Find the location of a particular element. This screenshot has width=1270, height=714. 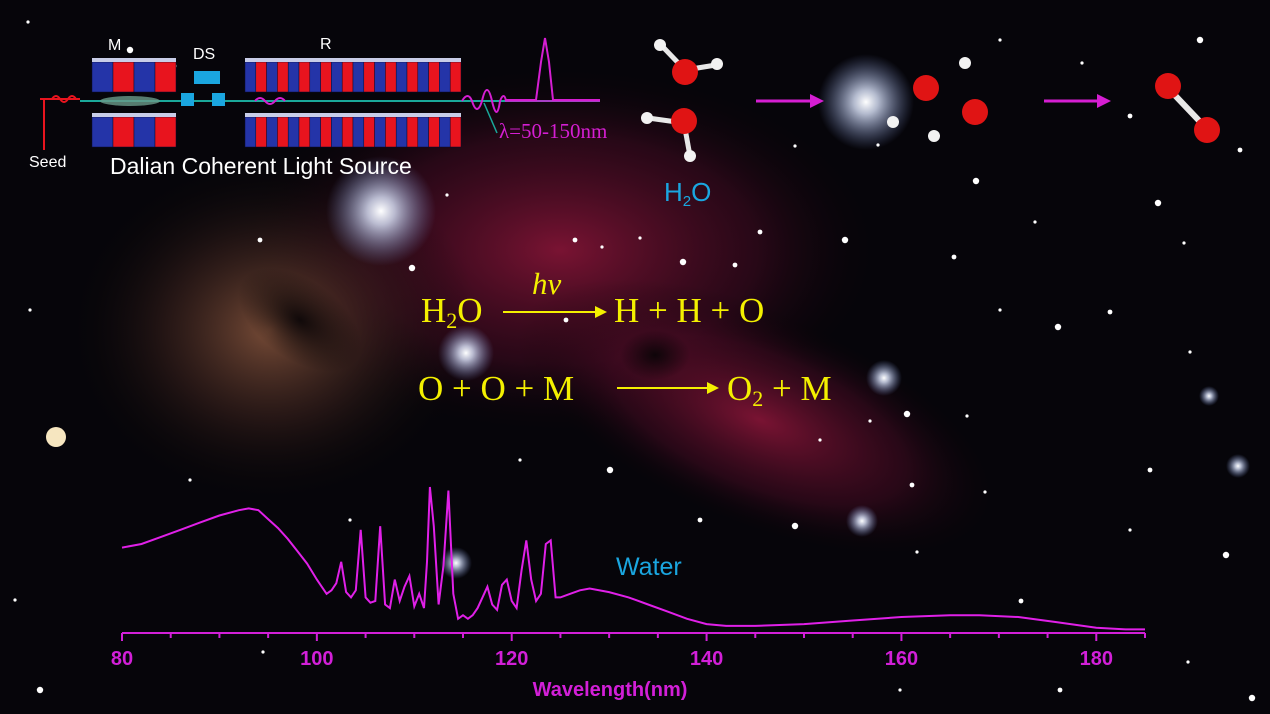

modulator-magnets is located at coordinates (134, 103).